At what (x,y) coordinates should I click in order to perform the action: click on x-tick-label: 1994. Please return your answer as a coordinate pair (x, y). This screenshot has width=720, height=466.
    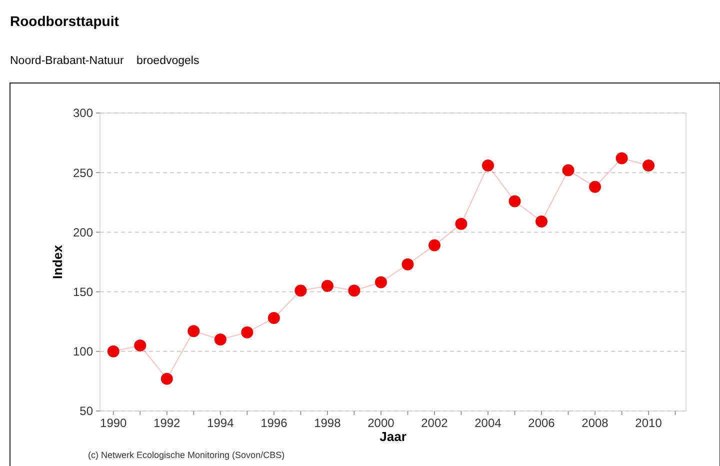
    Looking at the image, I should click on (220, 423).